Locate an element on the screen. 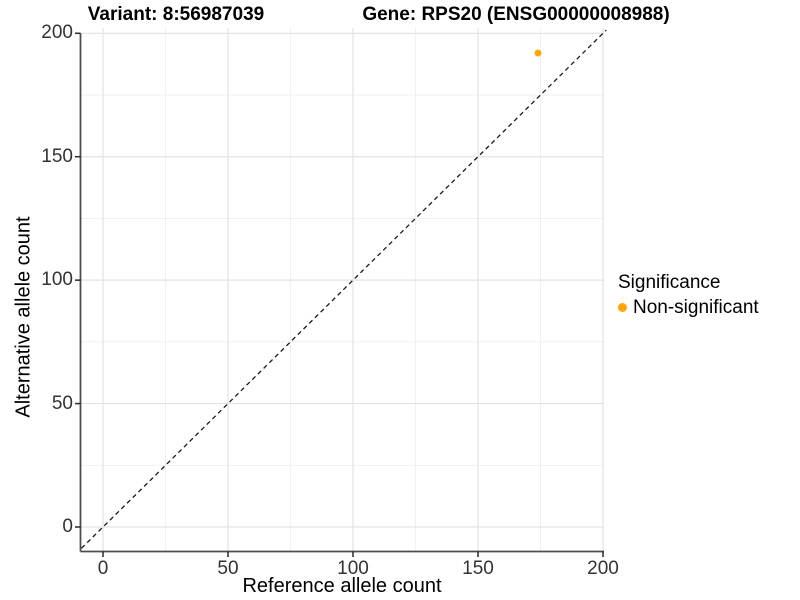 This screenshot has width=800, height=600. x-tick-label: 200 is located at coordinates (603, 568).